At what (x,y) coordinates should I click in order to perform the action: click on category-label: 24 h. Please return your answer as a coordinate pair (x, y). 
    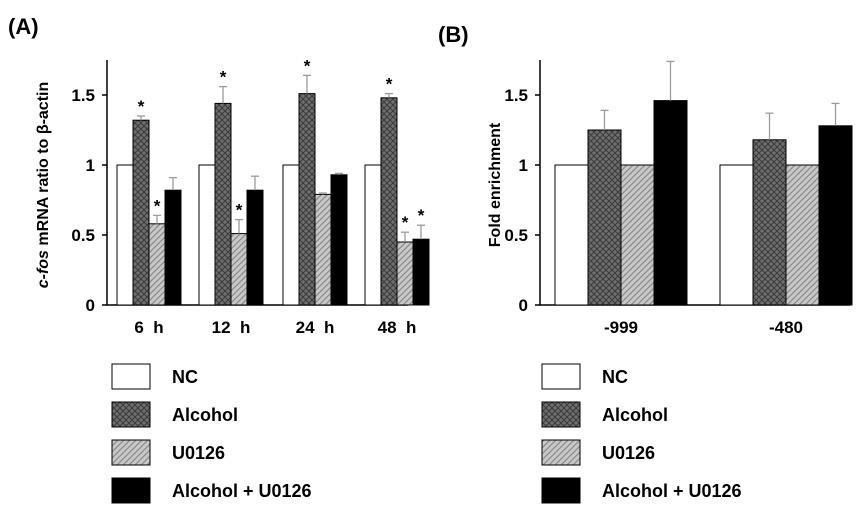
    Looking at the image, I should click on (315, 327).